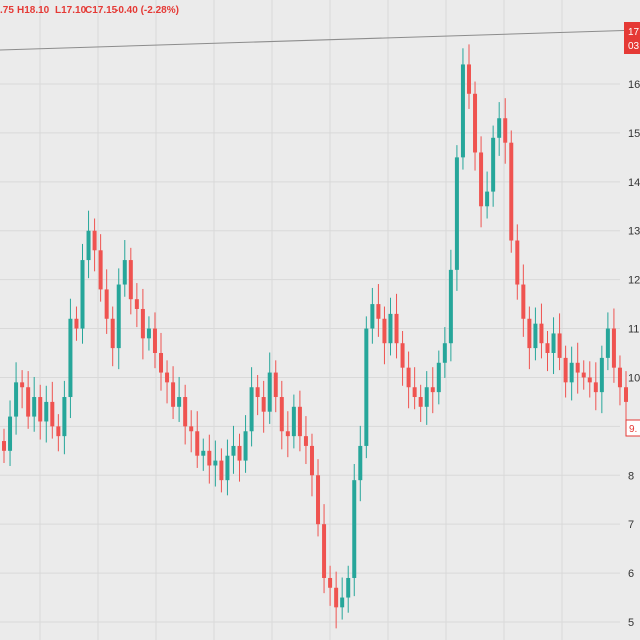 The image size is (640, 640). I want to click on y-tick-label: 8, so click(631, 476).